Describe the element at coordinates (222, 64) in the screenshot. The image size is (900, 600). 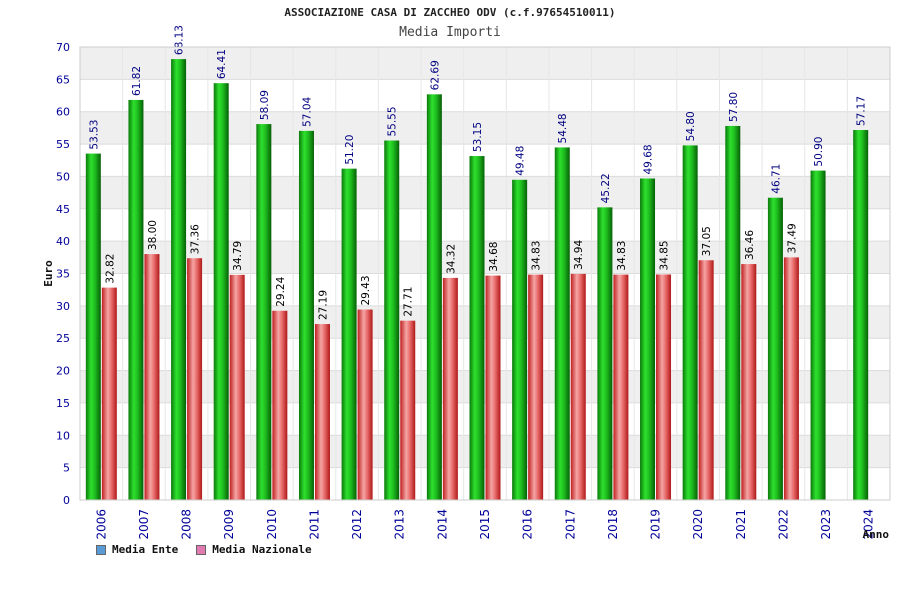
I see `data-label-media-ente: 64.41` at that location.